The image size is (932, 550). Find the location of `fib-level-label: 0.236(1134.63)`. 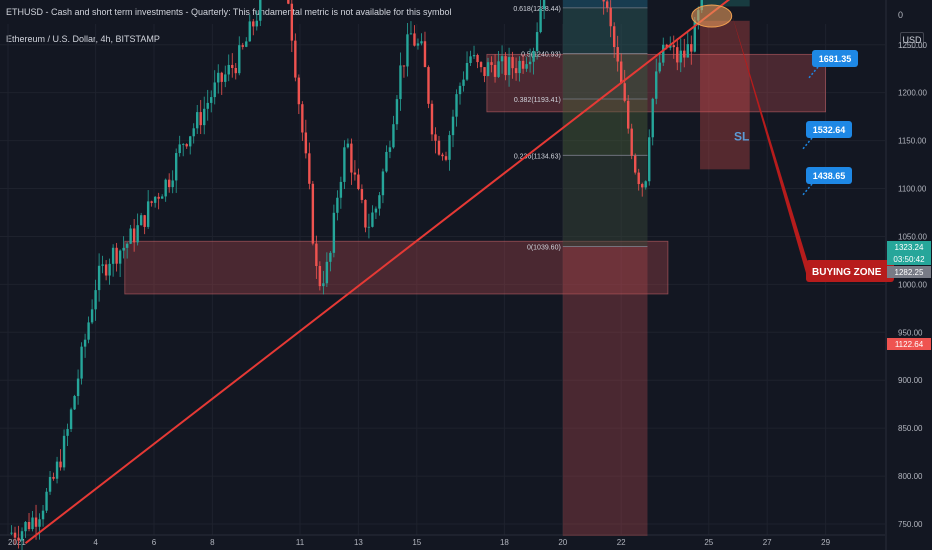

fib-level-label: 0.236(1134.63) is located at coordinates (537, 156).